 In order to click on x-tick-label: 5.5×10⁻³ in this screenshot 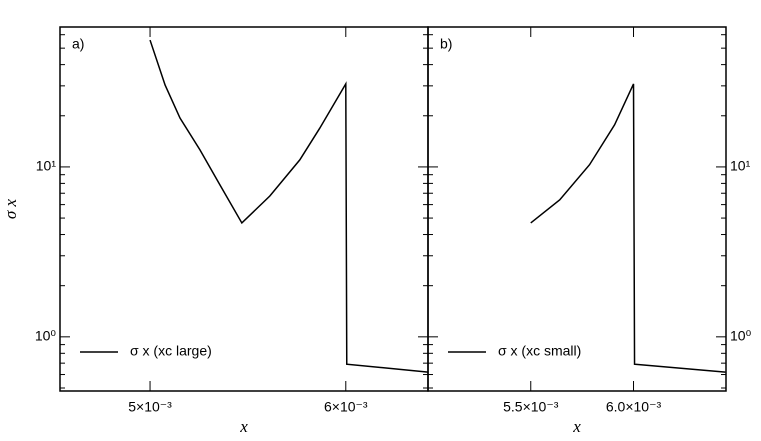, I will do `click(531, 407)`.